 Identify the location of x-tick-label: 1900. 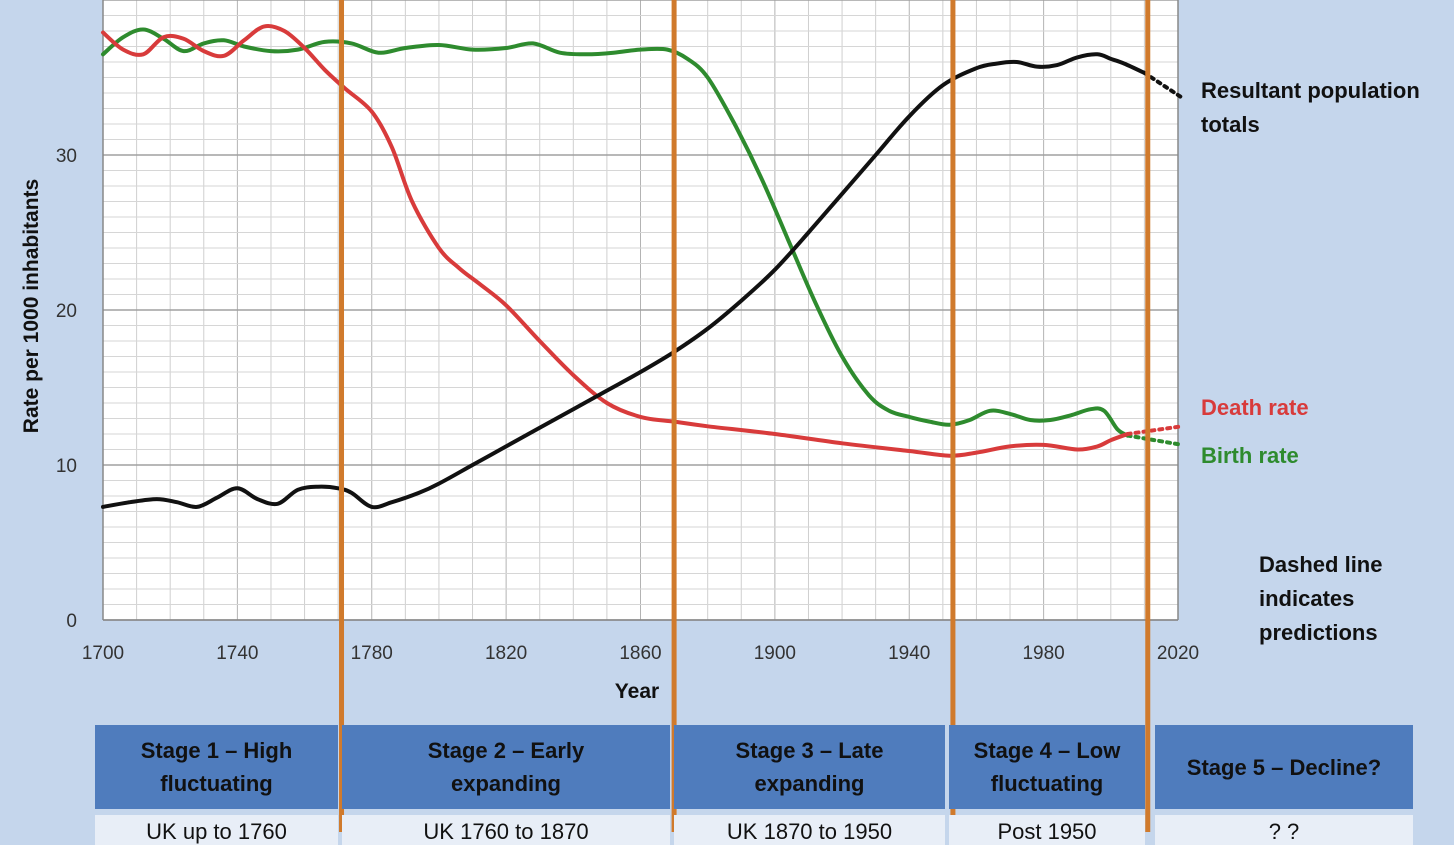
(775, 653).